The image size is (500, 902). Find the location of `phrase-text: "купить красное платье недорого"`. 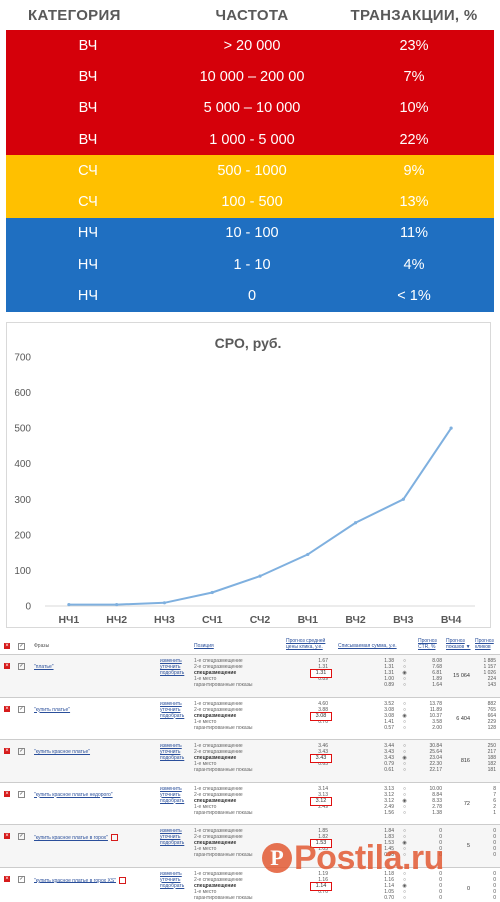

phrase-text: "купить красное платье недорого" is located at coordinates (73, 794).